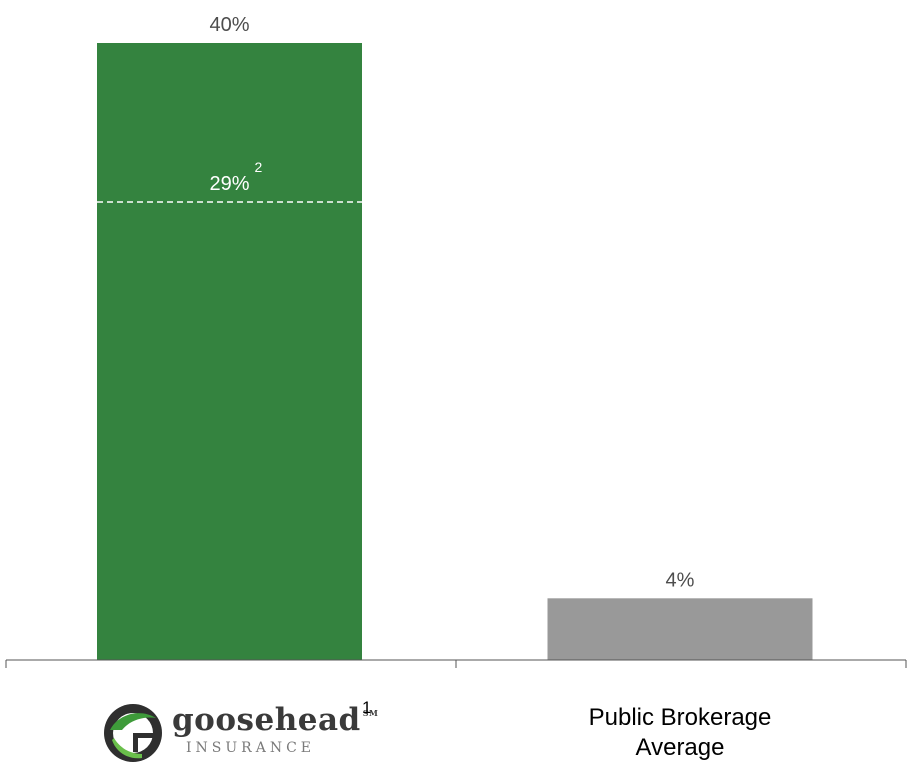 The image size is (907, 768). I want to click on reference-line-footnote: 2, so click(259, 167).